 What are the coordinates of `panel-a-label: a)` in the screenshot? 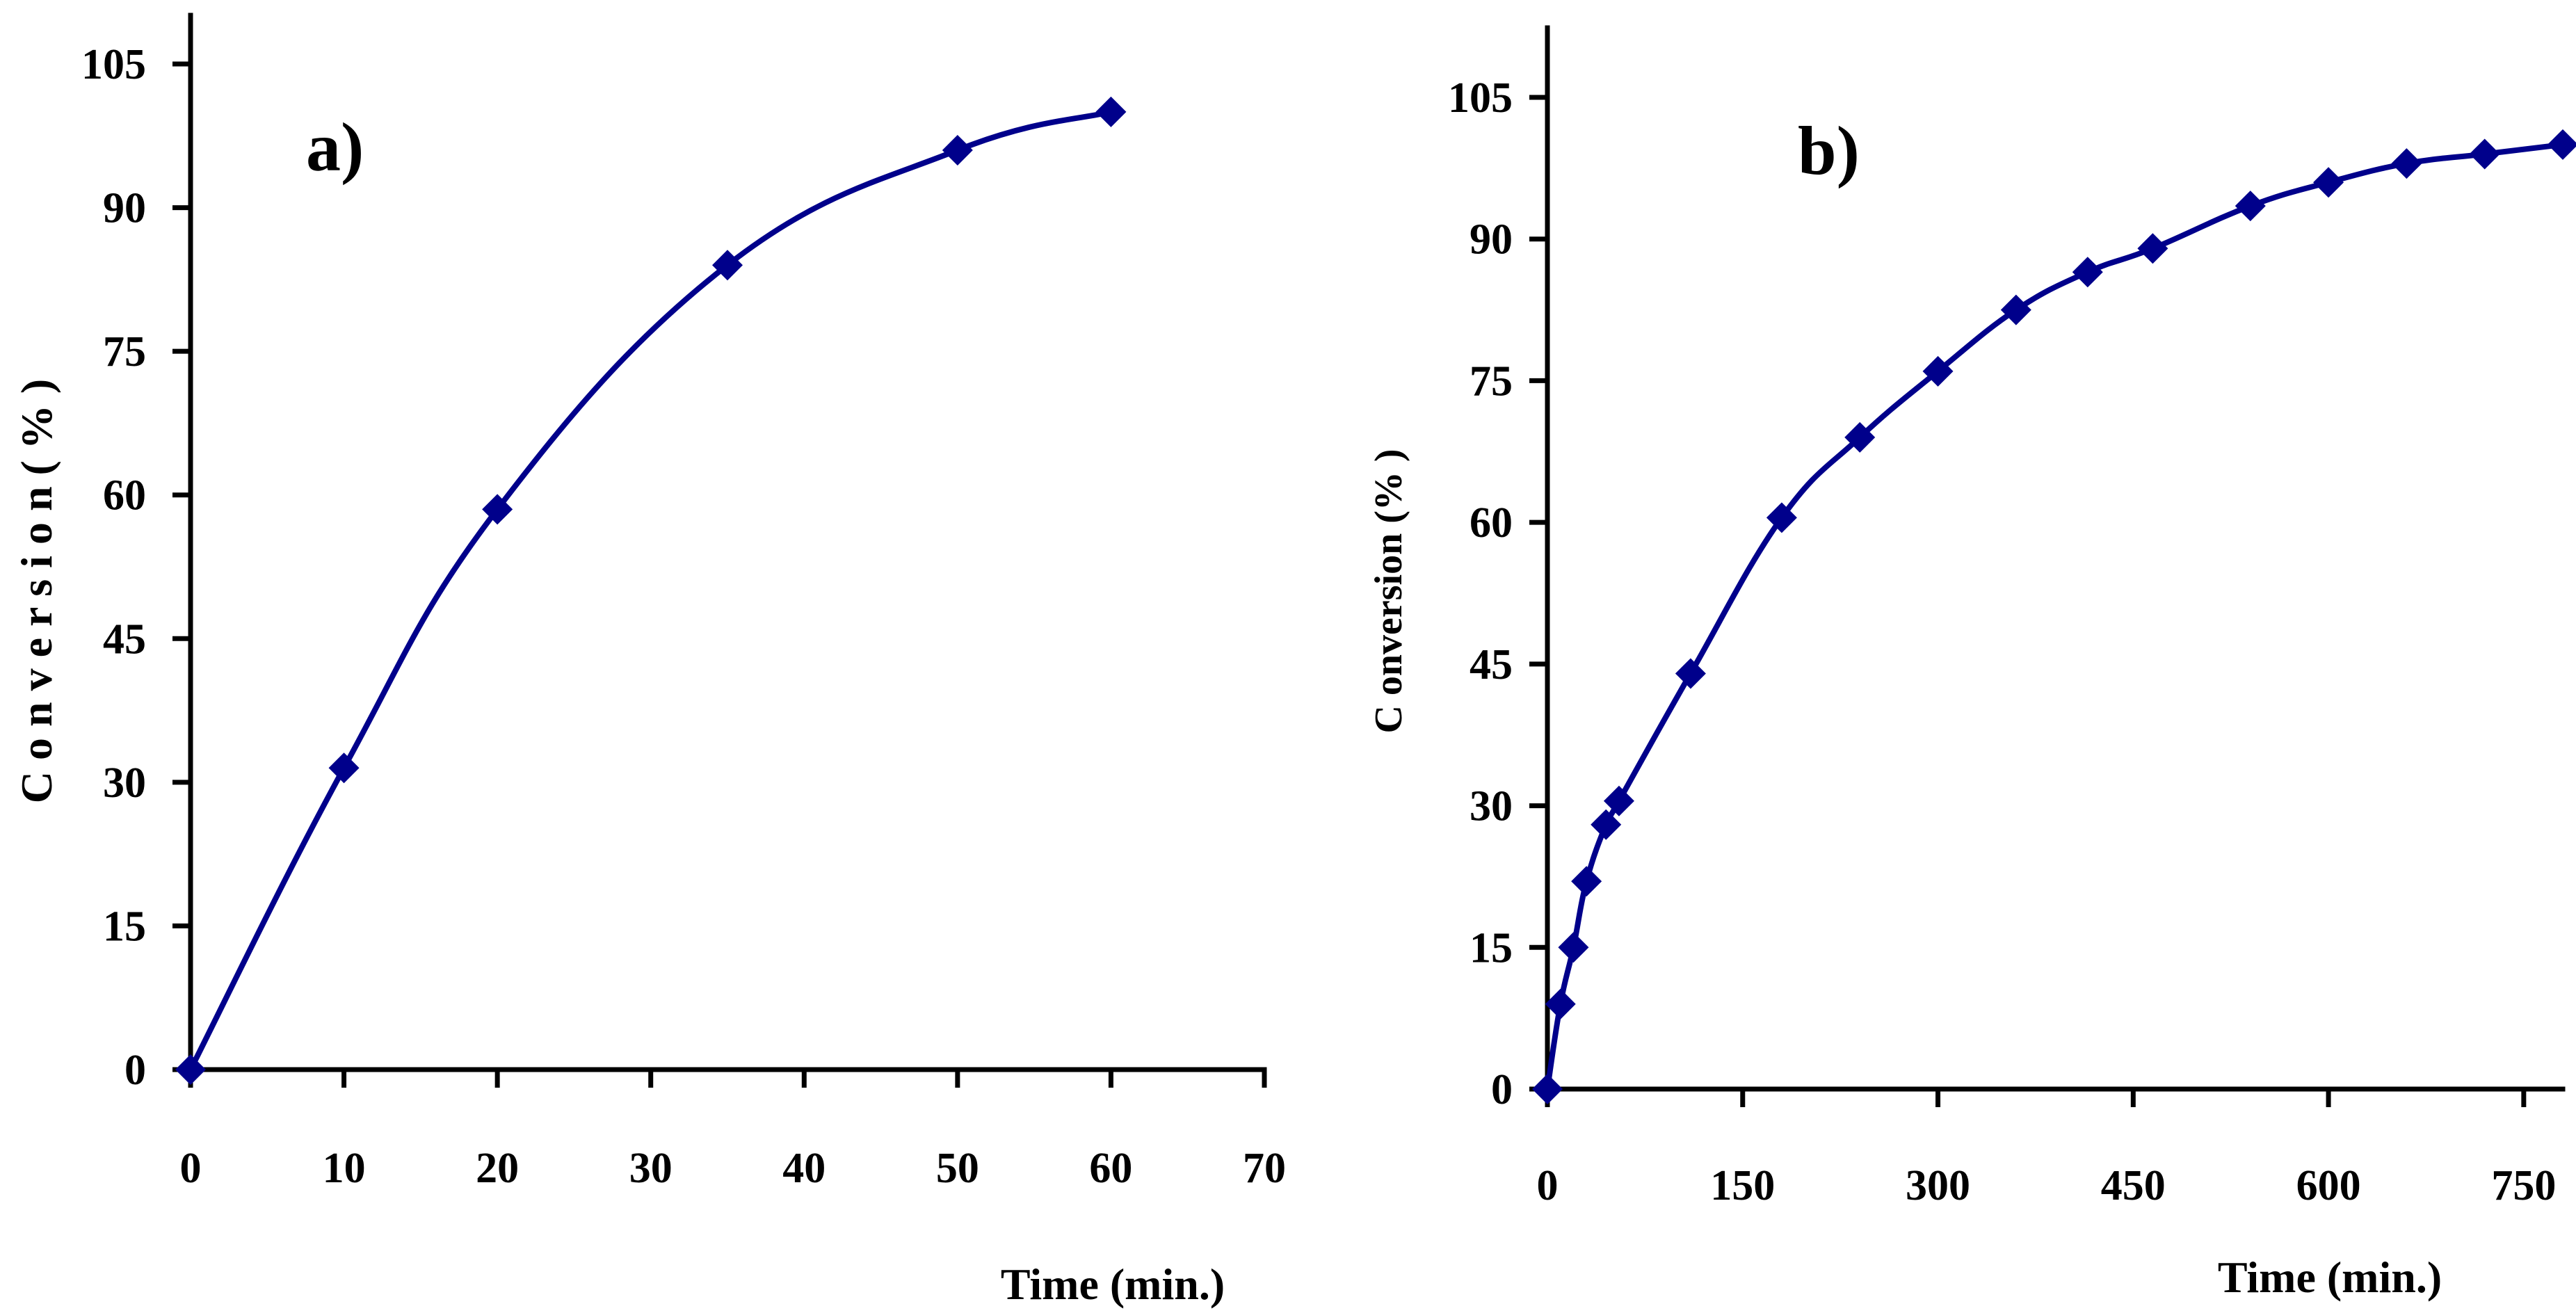 It's located at (335, 147).